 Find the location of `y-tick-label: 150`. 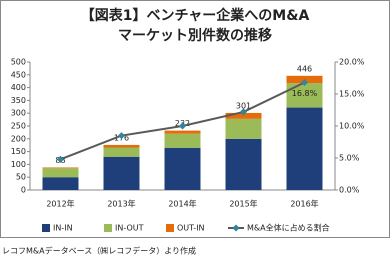

y-tick-label: 150 is located at coordinates (18, 151).